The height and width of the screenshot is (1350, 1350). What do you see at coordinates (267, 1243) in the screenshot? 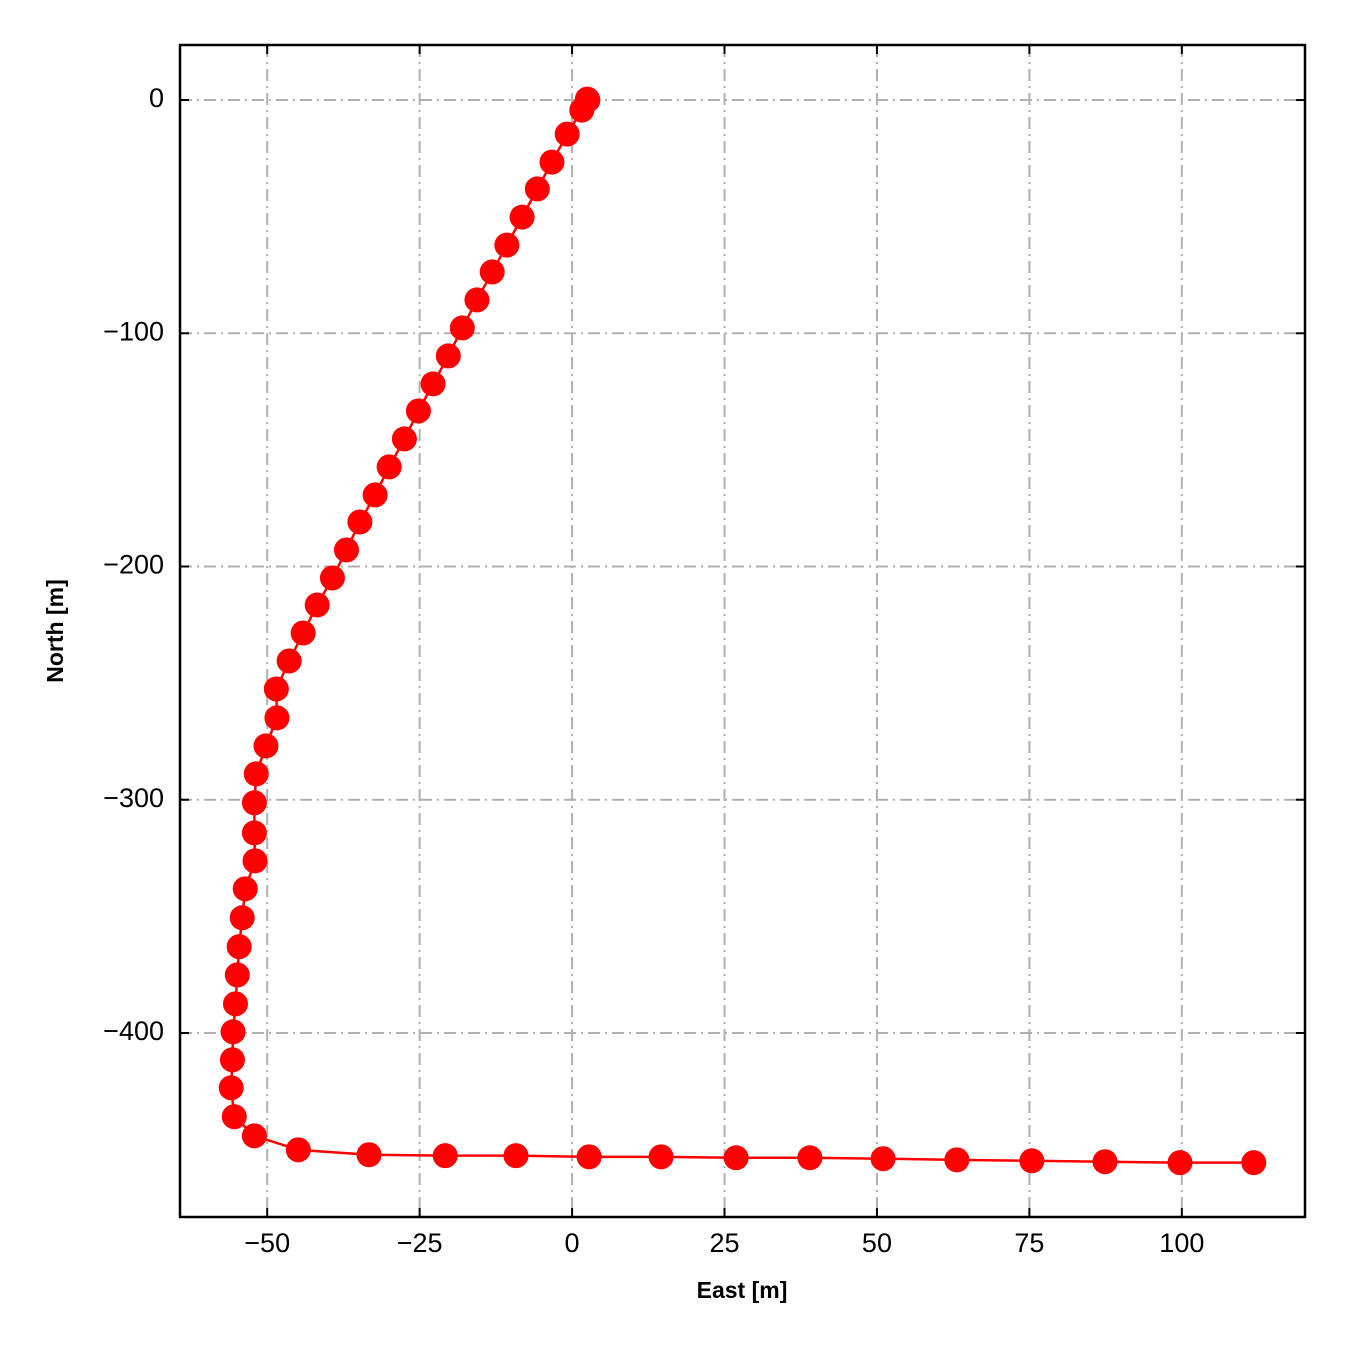
I see `x-tick-label: −50` at bounding box center [267, 1243].